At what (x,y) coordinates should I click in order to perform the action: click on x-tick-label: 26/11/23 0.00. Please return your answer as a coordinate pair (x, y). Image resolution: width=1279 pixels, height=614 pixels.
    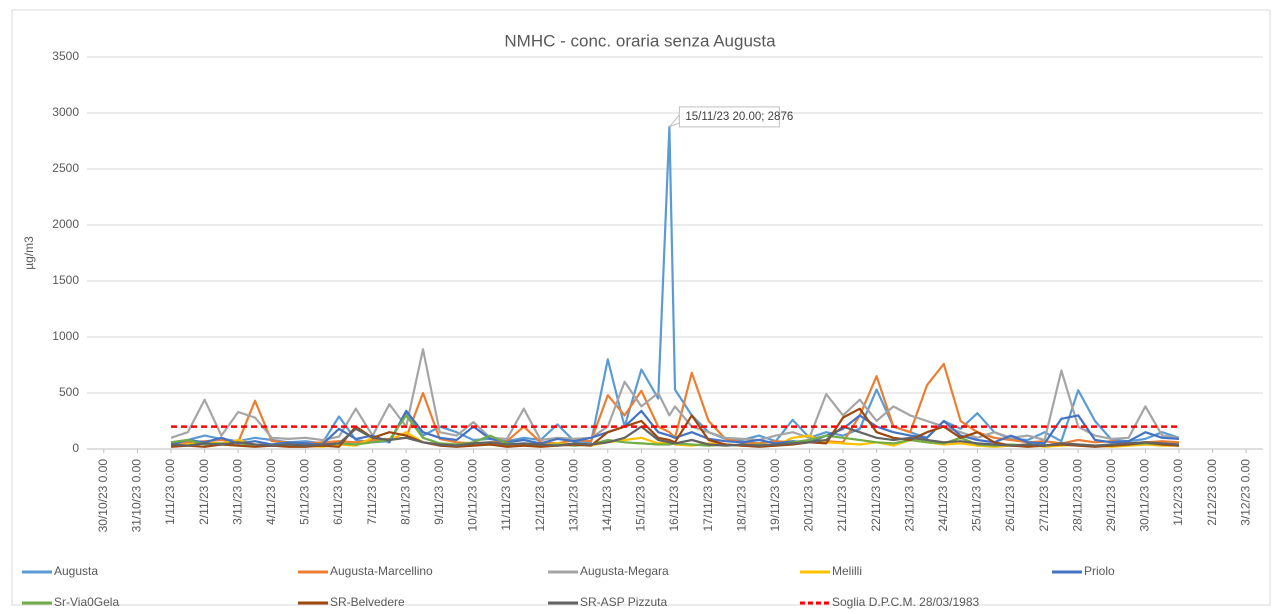
    Looking at the image, I should click on (1010, 495).